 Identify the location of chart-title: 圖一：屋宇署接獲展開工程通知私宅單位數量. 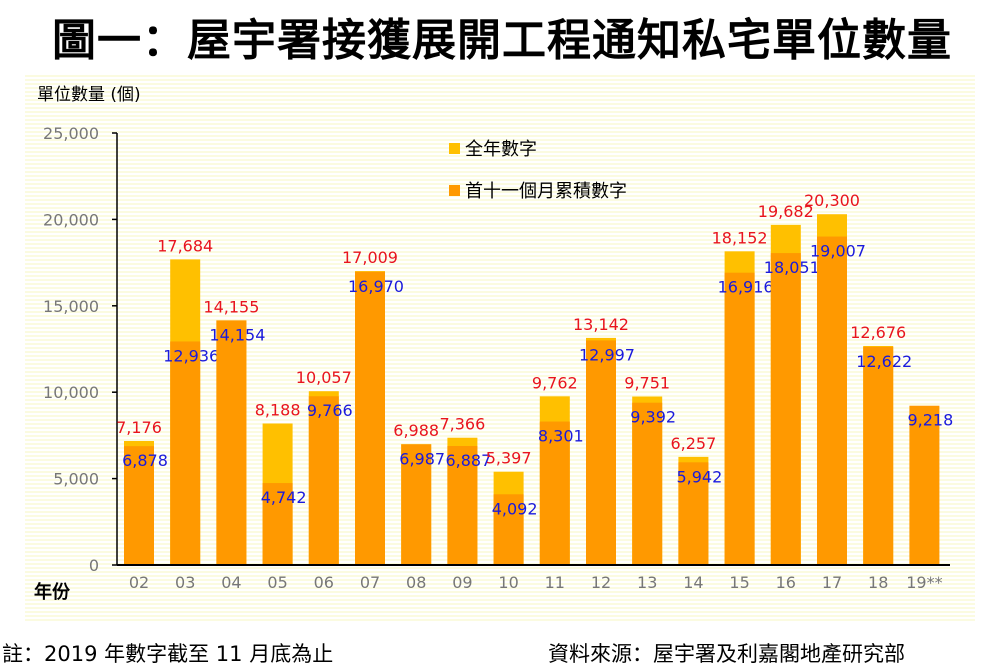
(502, 40).